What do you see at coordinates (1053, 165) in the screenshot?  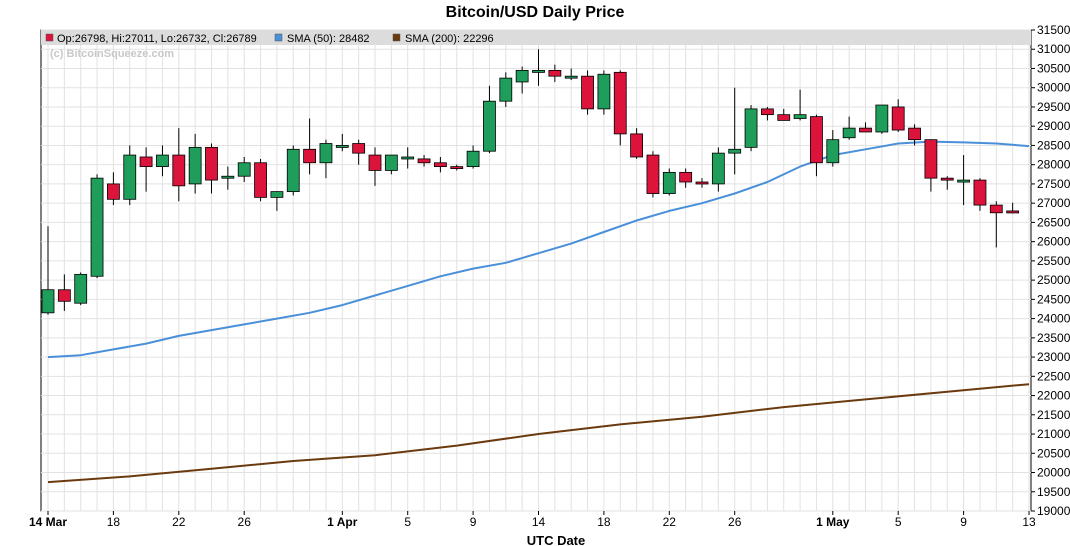 I see `y-tick-label: 28000` at bounding box center [1053, 165].